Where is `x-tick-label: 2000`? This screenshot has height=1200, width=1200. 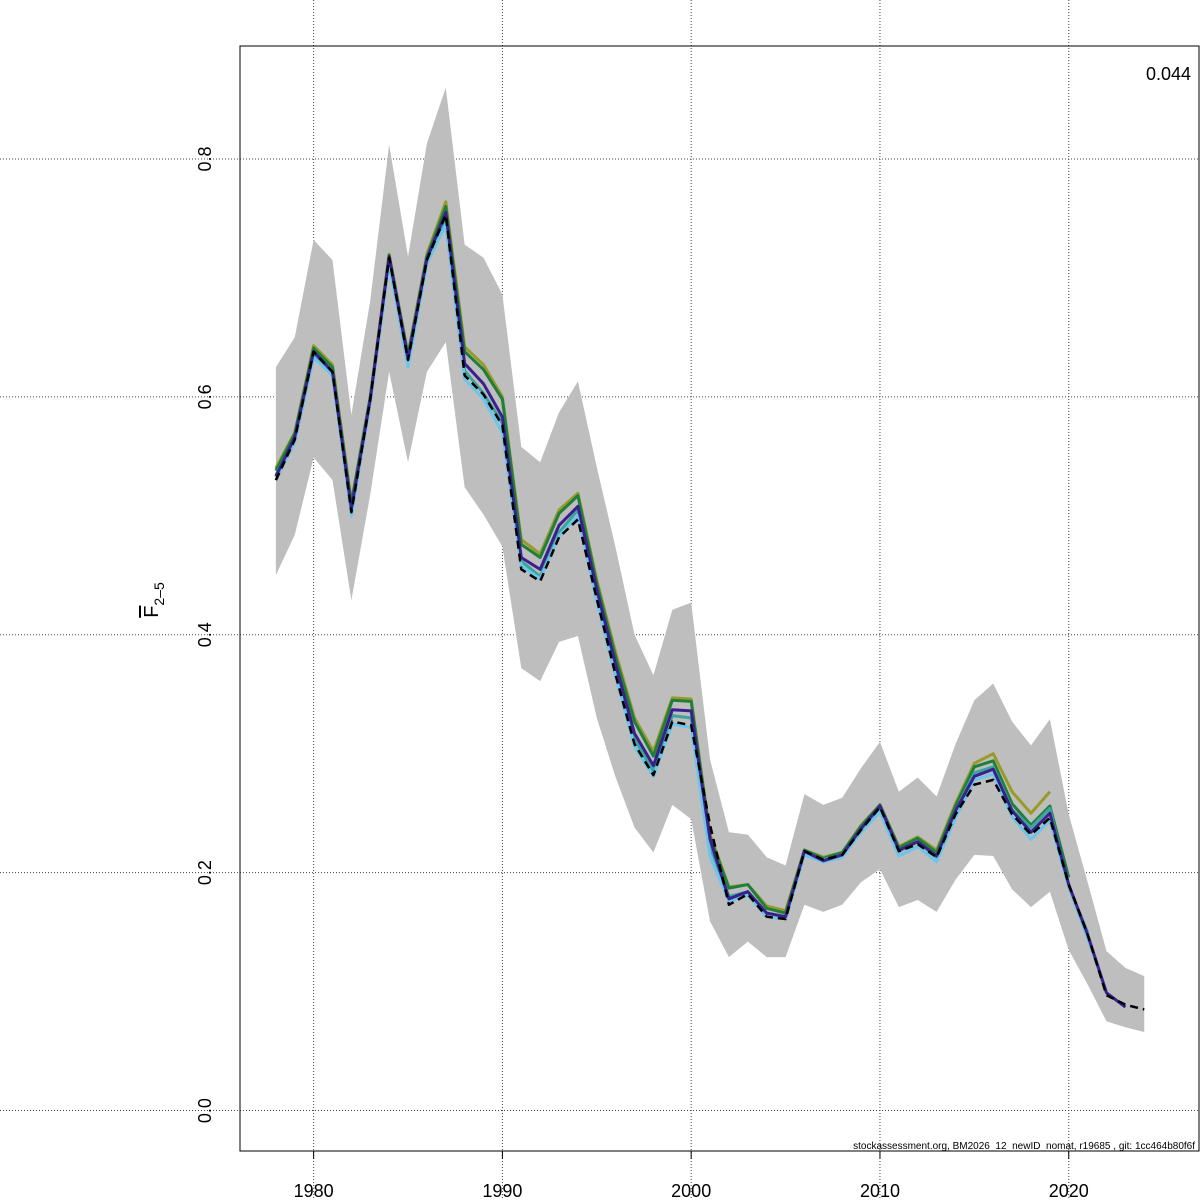
x-tick-label: 2000 is located at coordinates (691, 1190).